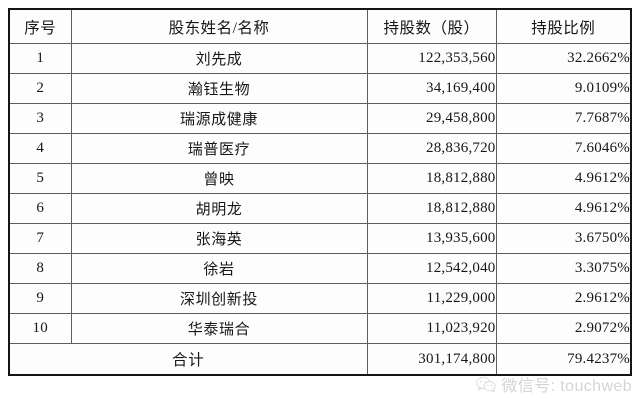 Image resolution: width=640 pixels, height=408 pixels. I want to click on cell-share-ratio: 7.7687%, so click(563, 118).